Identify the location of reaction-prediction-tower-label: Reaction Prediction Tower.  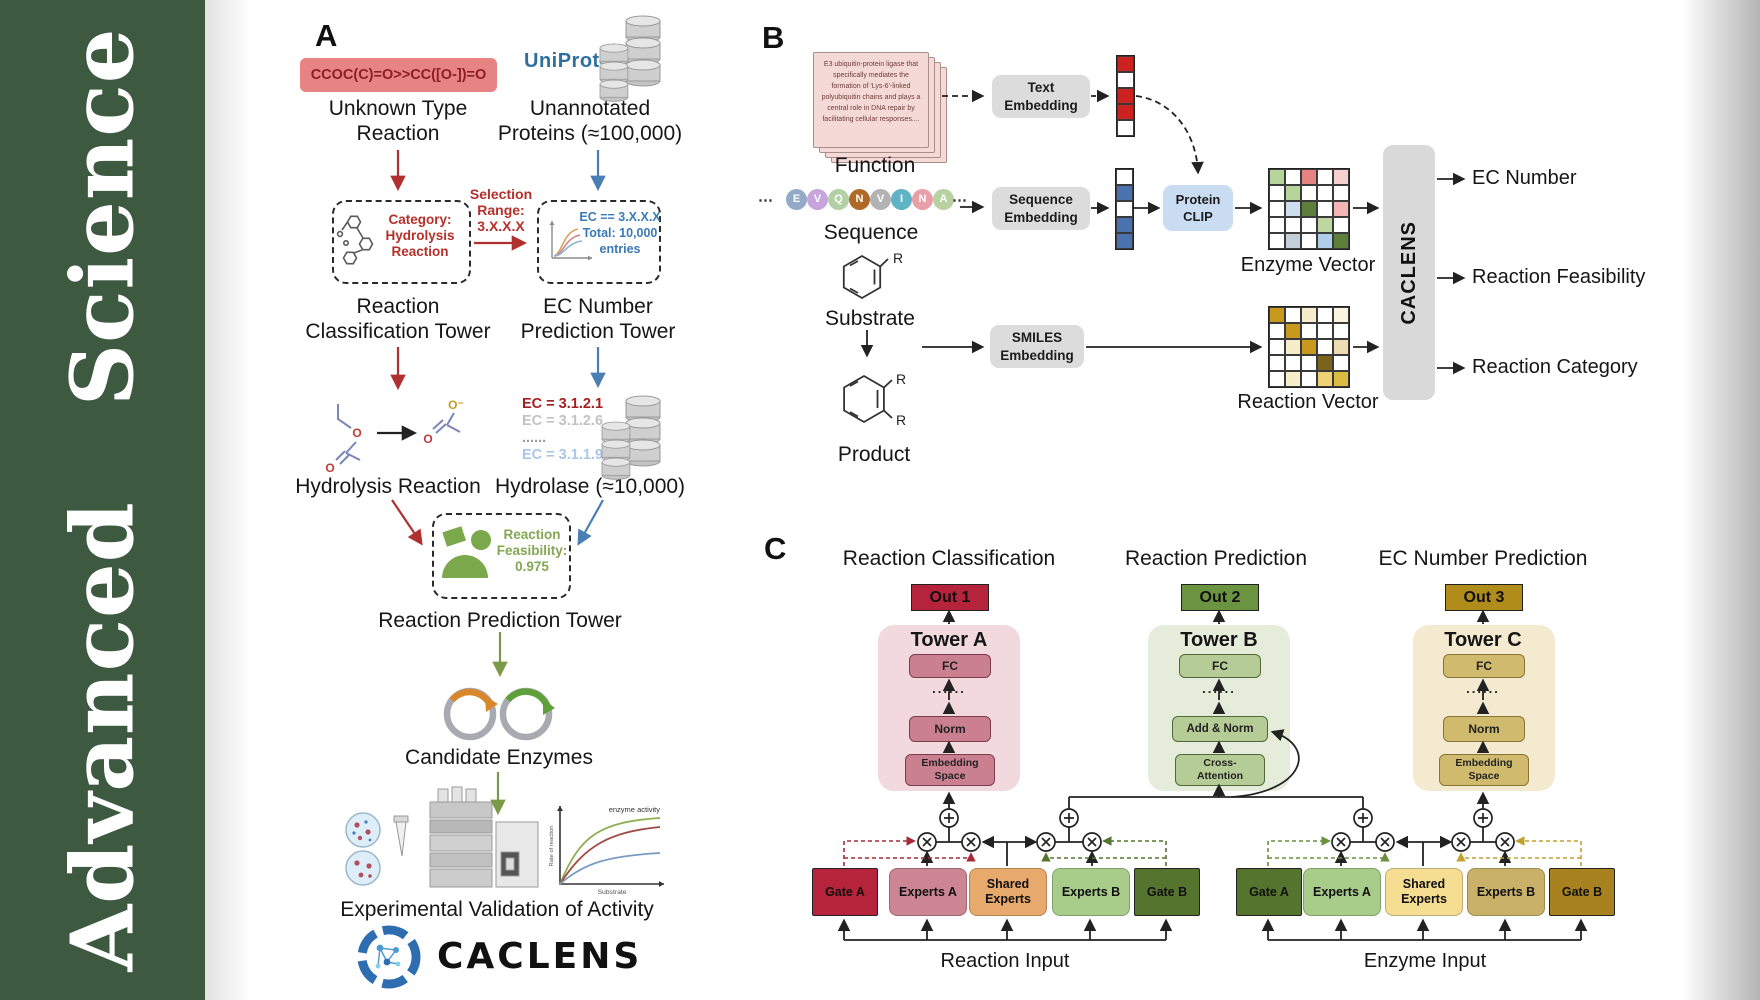
(500, 620).